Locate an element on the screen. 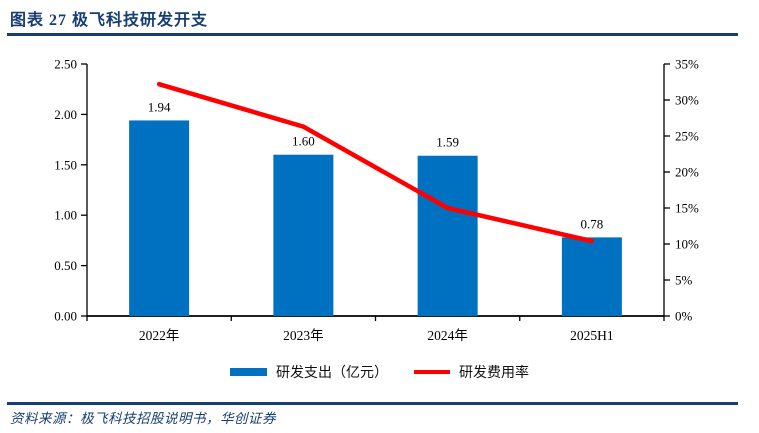 This screenshot has height=433, width=759. left-axis-tick-label: 1.00 is located at coordinates (65, 215).